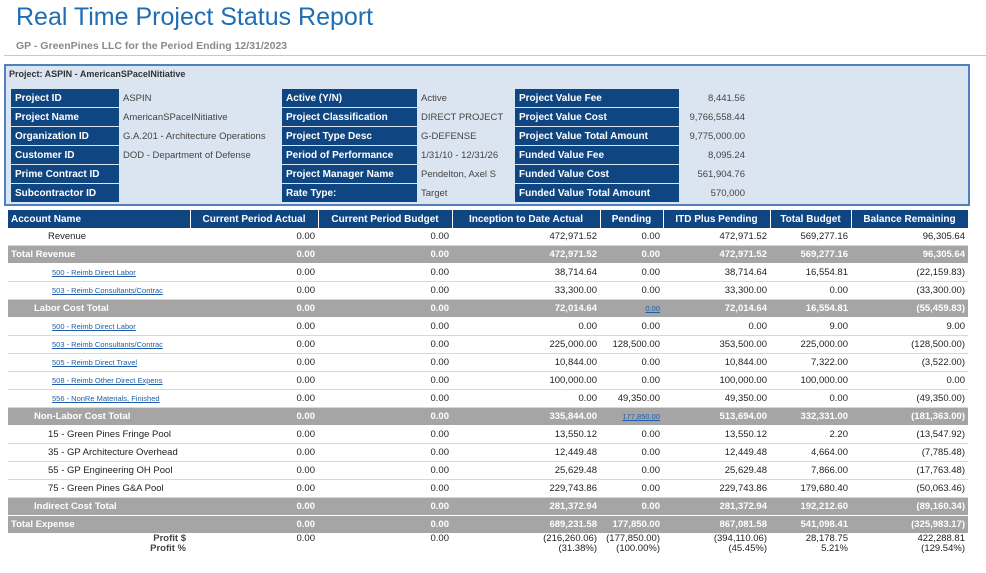 This screenshot has width=986, height=573. What do you see at coordinates (254, 549) in the screenshot?
I see `amount-cell` at bounding box center [254, 549].